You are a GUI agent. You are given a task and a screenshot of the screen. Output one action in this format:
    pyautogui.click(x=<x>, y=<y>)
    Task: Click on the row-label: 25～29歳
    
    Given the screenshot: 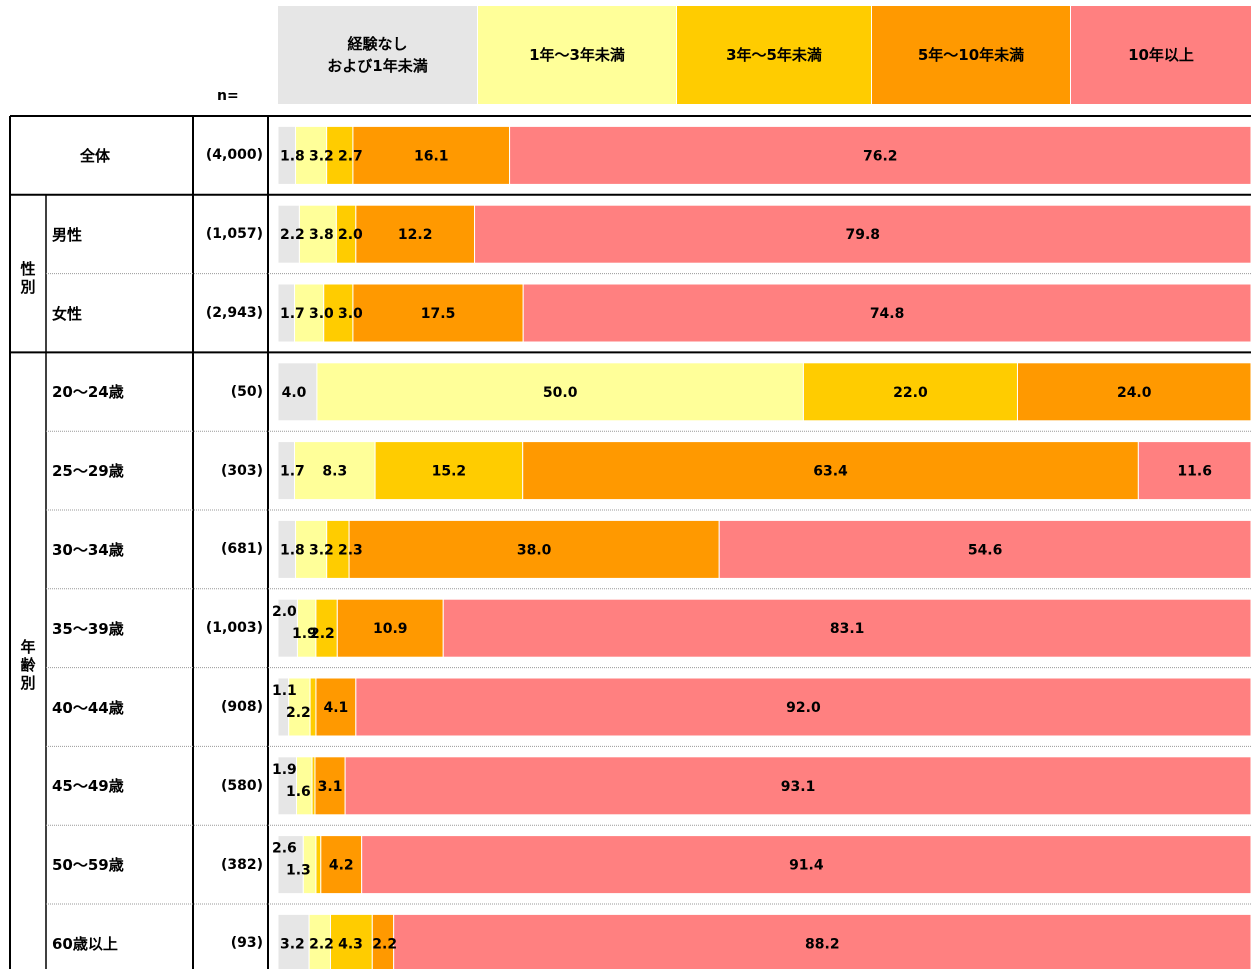 What is the action you would take?
    pyautogui.click(x=88, y=471)
    